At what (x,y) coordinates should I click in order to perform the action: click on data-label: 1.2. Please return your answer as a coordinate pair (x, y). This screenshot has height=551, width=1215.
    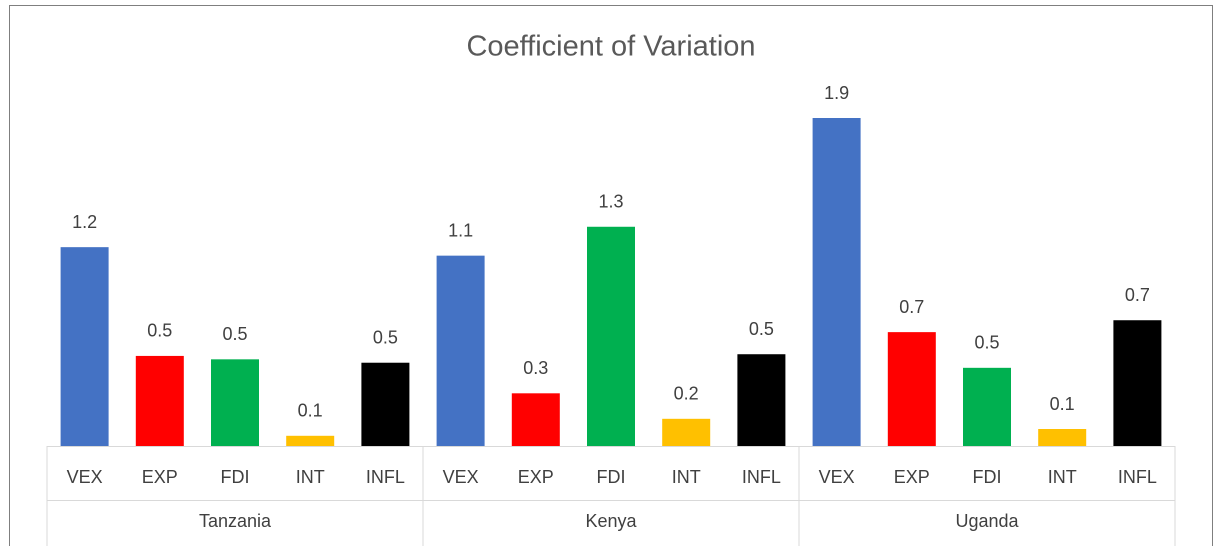
    Looking at the image, I should click on (84, 222).